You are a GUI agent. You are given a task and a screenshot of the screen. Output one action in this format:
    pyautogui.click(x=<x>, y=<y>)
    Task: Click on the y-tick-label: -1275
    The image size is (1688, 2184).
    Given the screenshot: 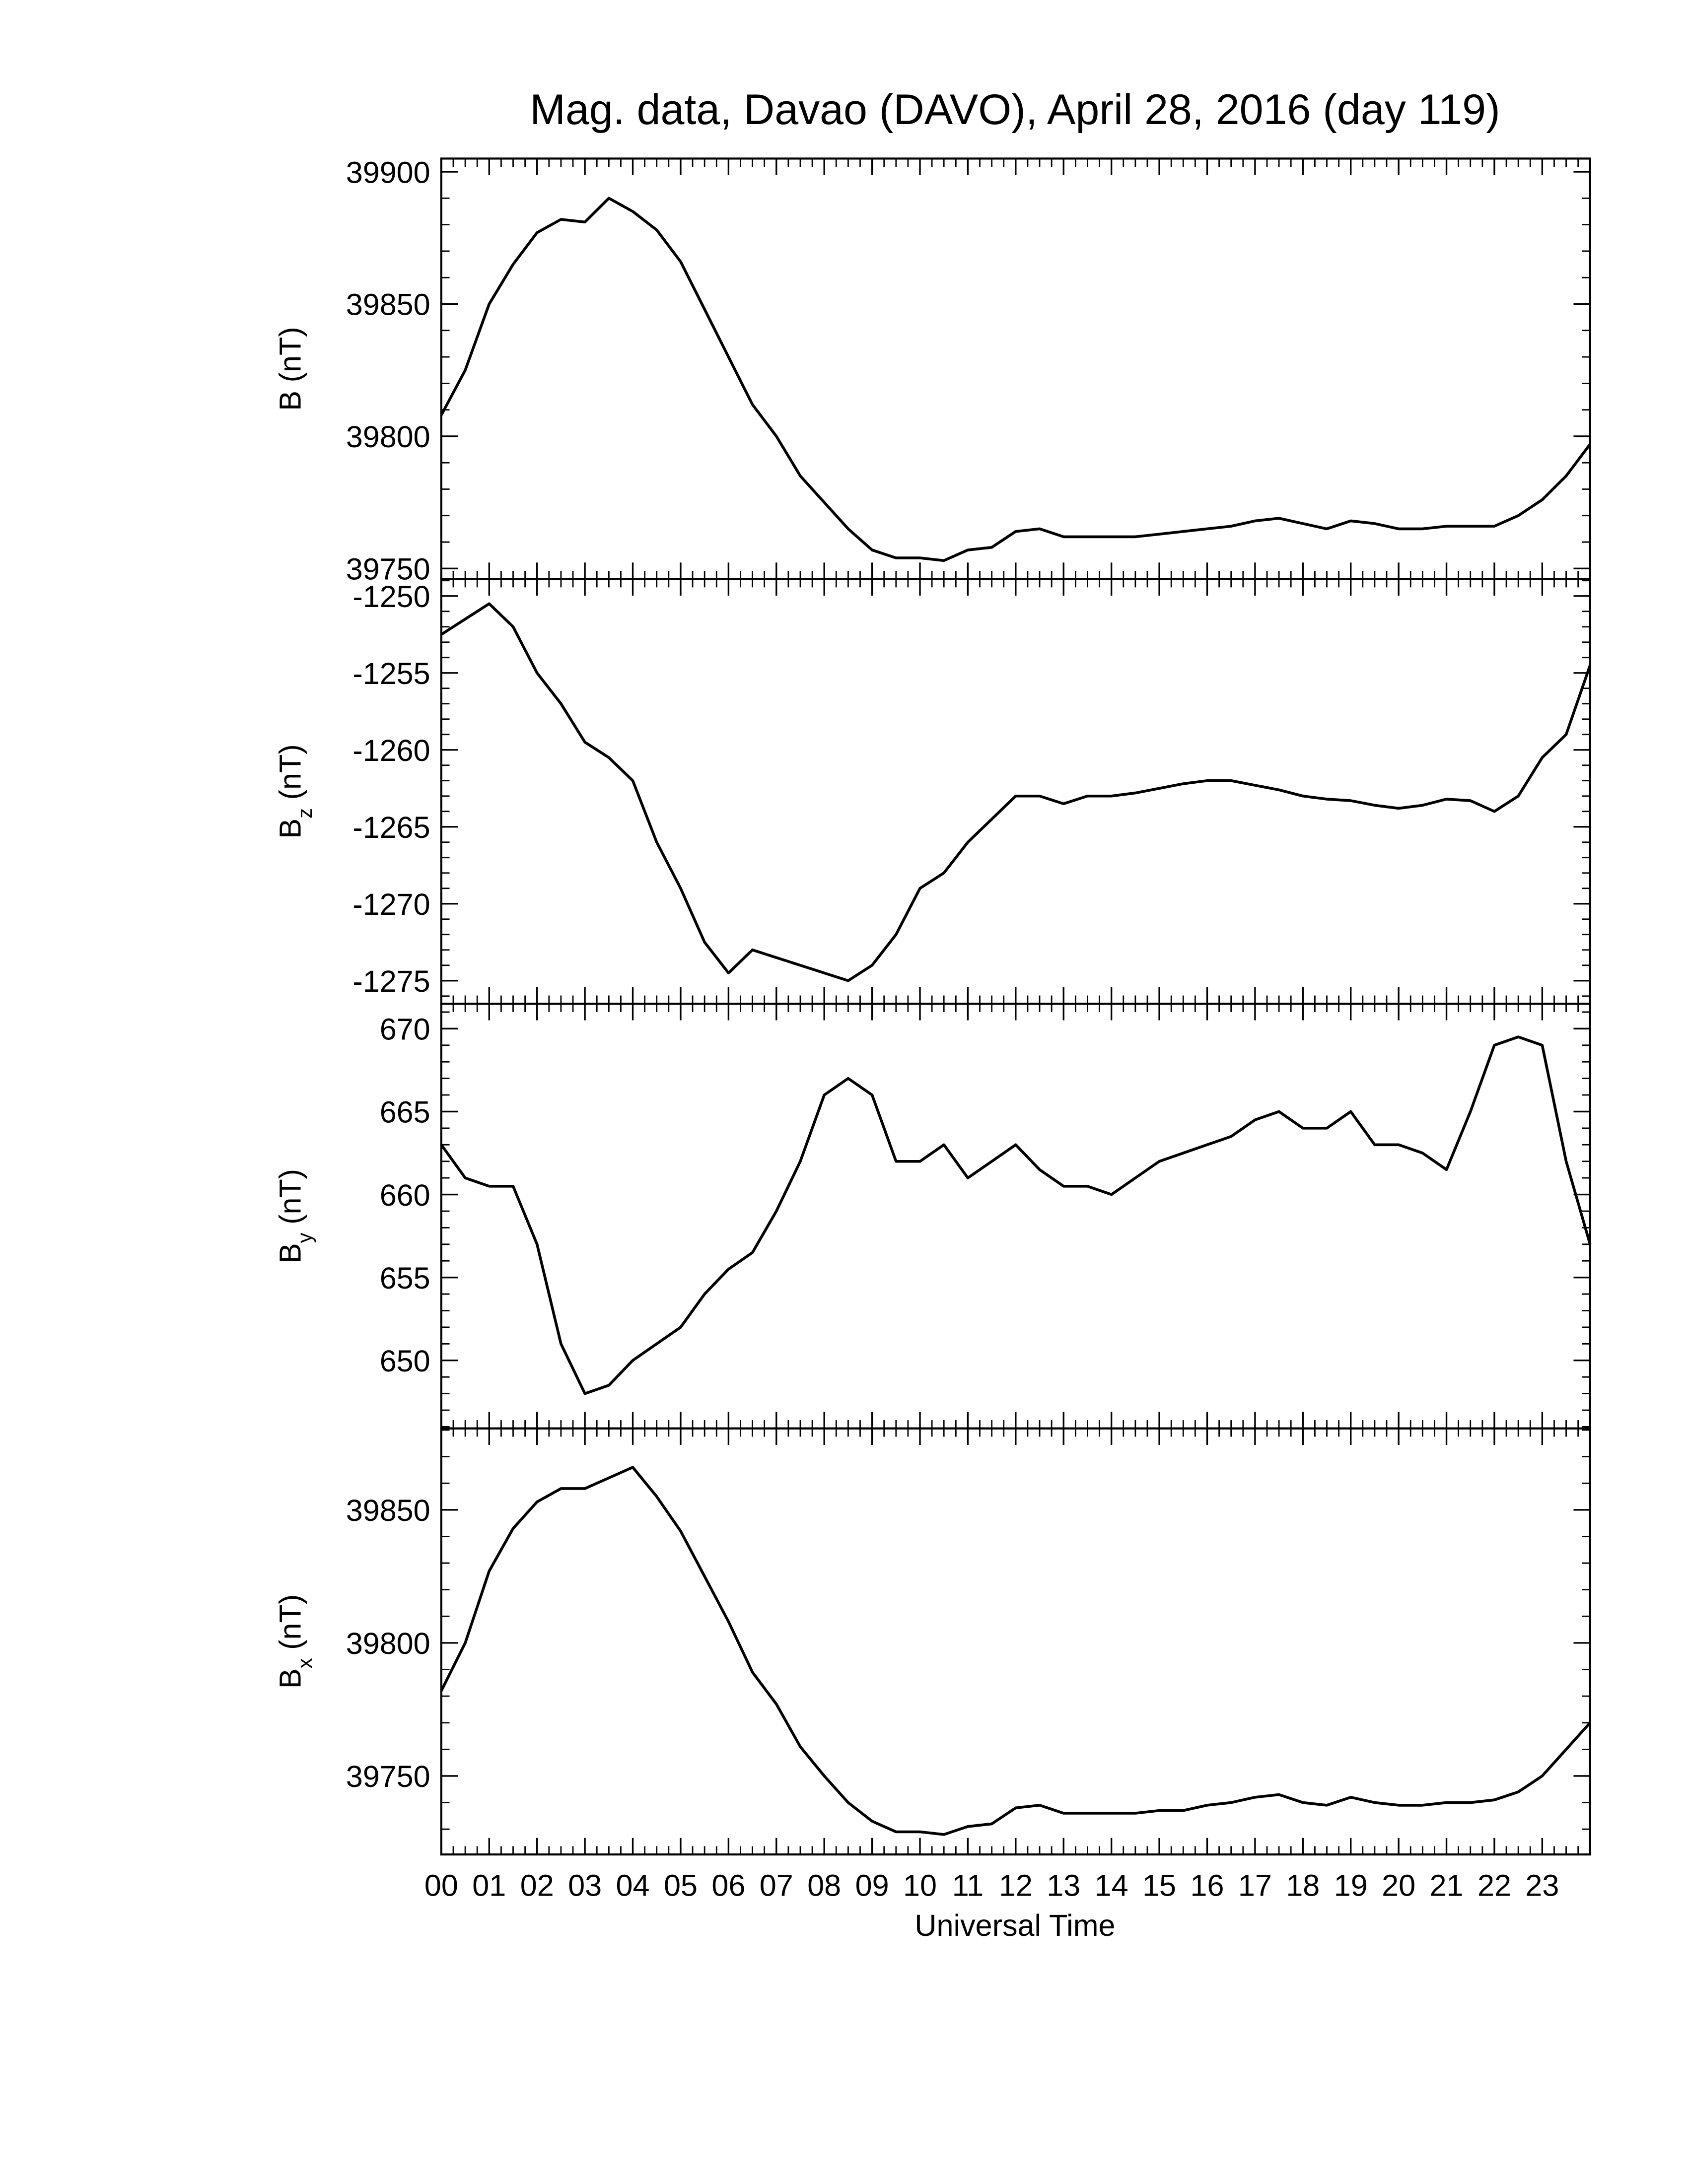 What is the action you would take?
    pyautogui.click(x=391, y=981)
    